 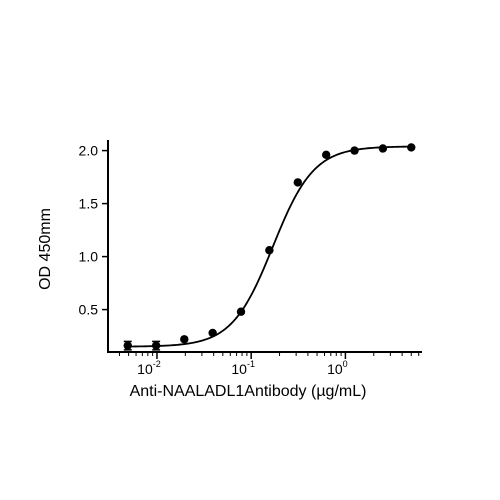 I want to click on y-tick-label: 2.0, so click(x=89, y=151).